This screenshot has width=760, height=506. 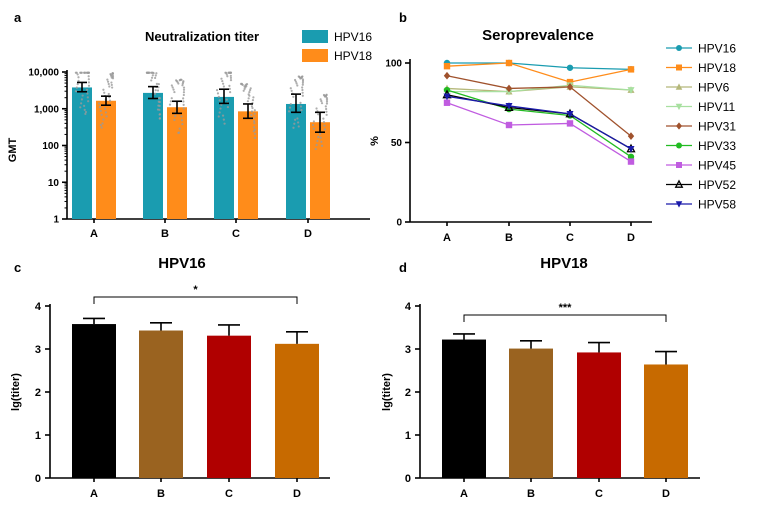 I want to click on legend-marker-hpv31, so click(x=679, y=126).